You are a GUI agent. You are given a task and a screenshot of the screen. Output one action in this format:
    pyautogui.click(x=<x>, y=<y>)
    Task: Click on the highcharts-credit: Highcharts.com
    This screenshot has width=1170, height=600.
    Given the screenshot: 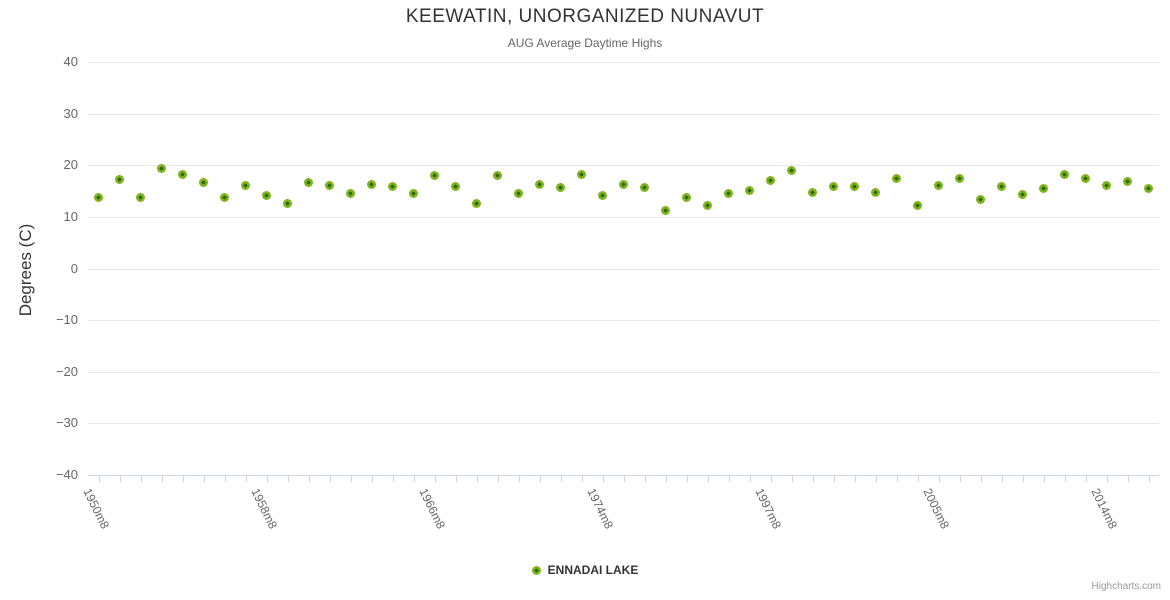 What is the action you would take?
    pyautogui.click(x=1126, y=586)
    